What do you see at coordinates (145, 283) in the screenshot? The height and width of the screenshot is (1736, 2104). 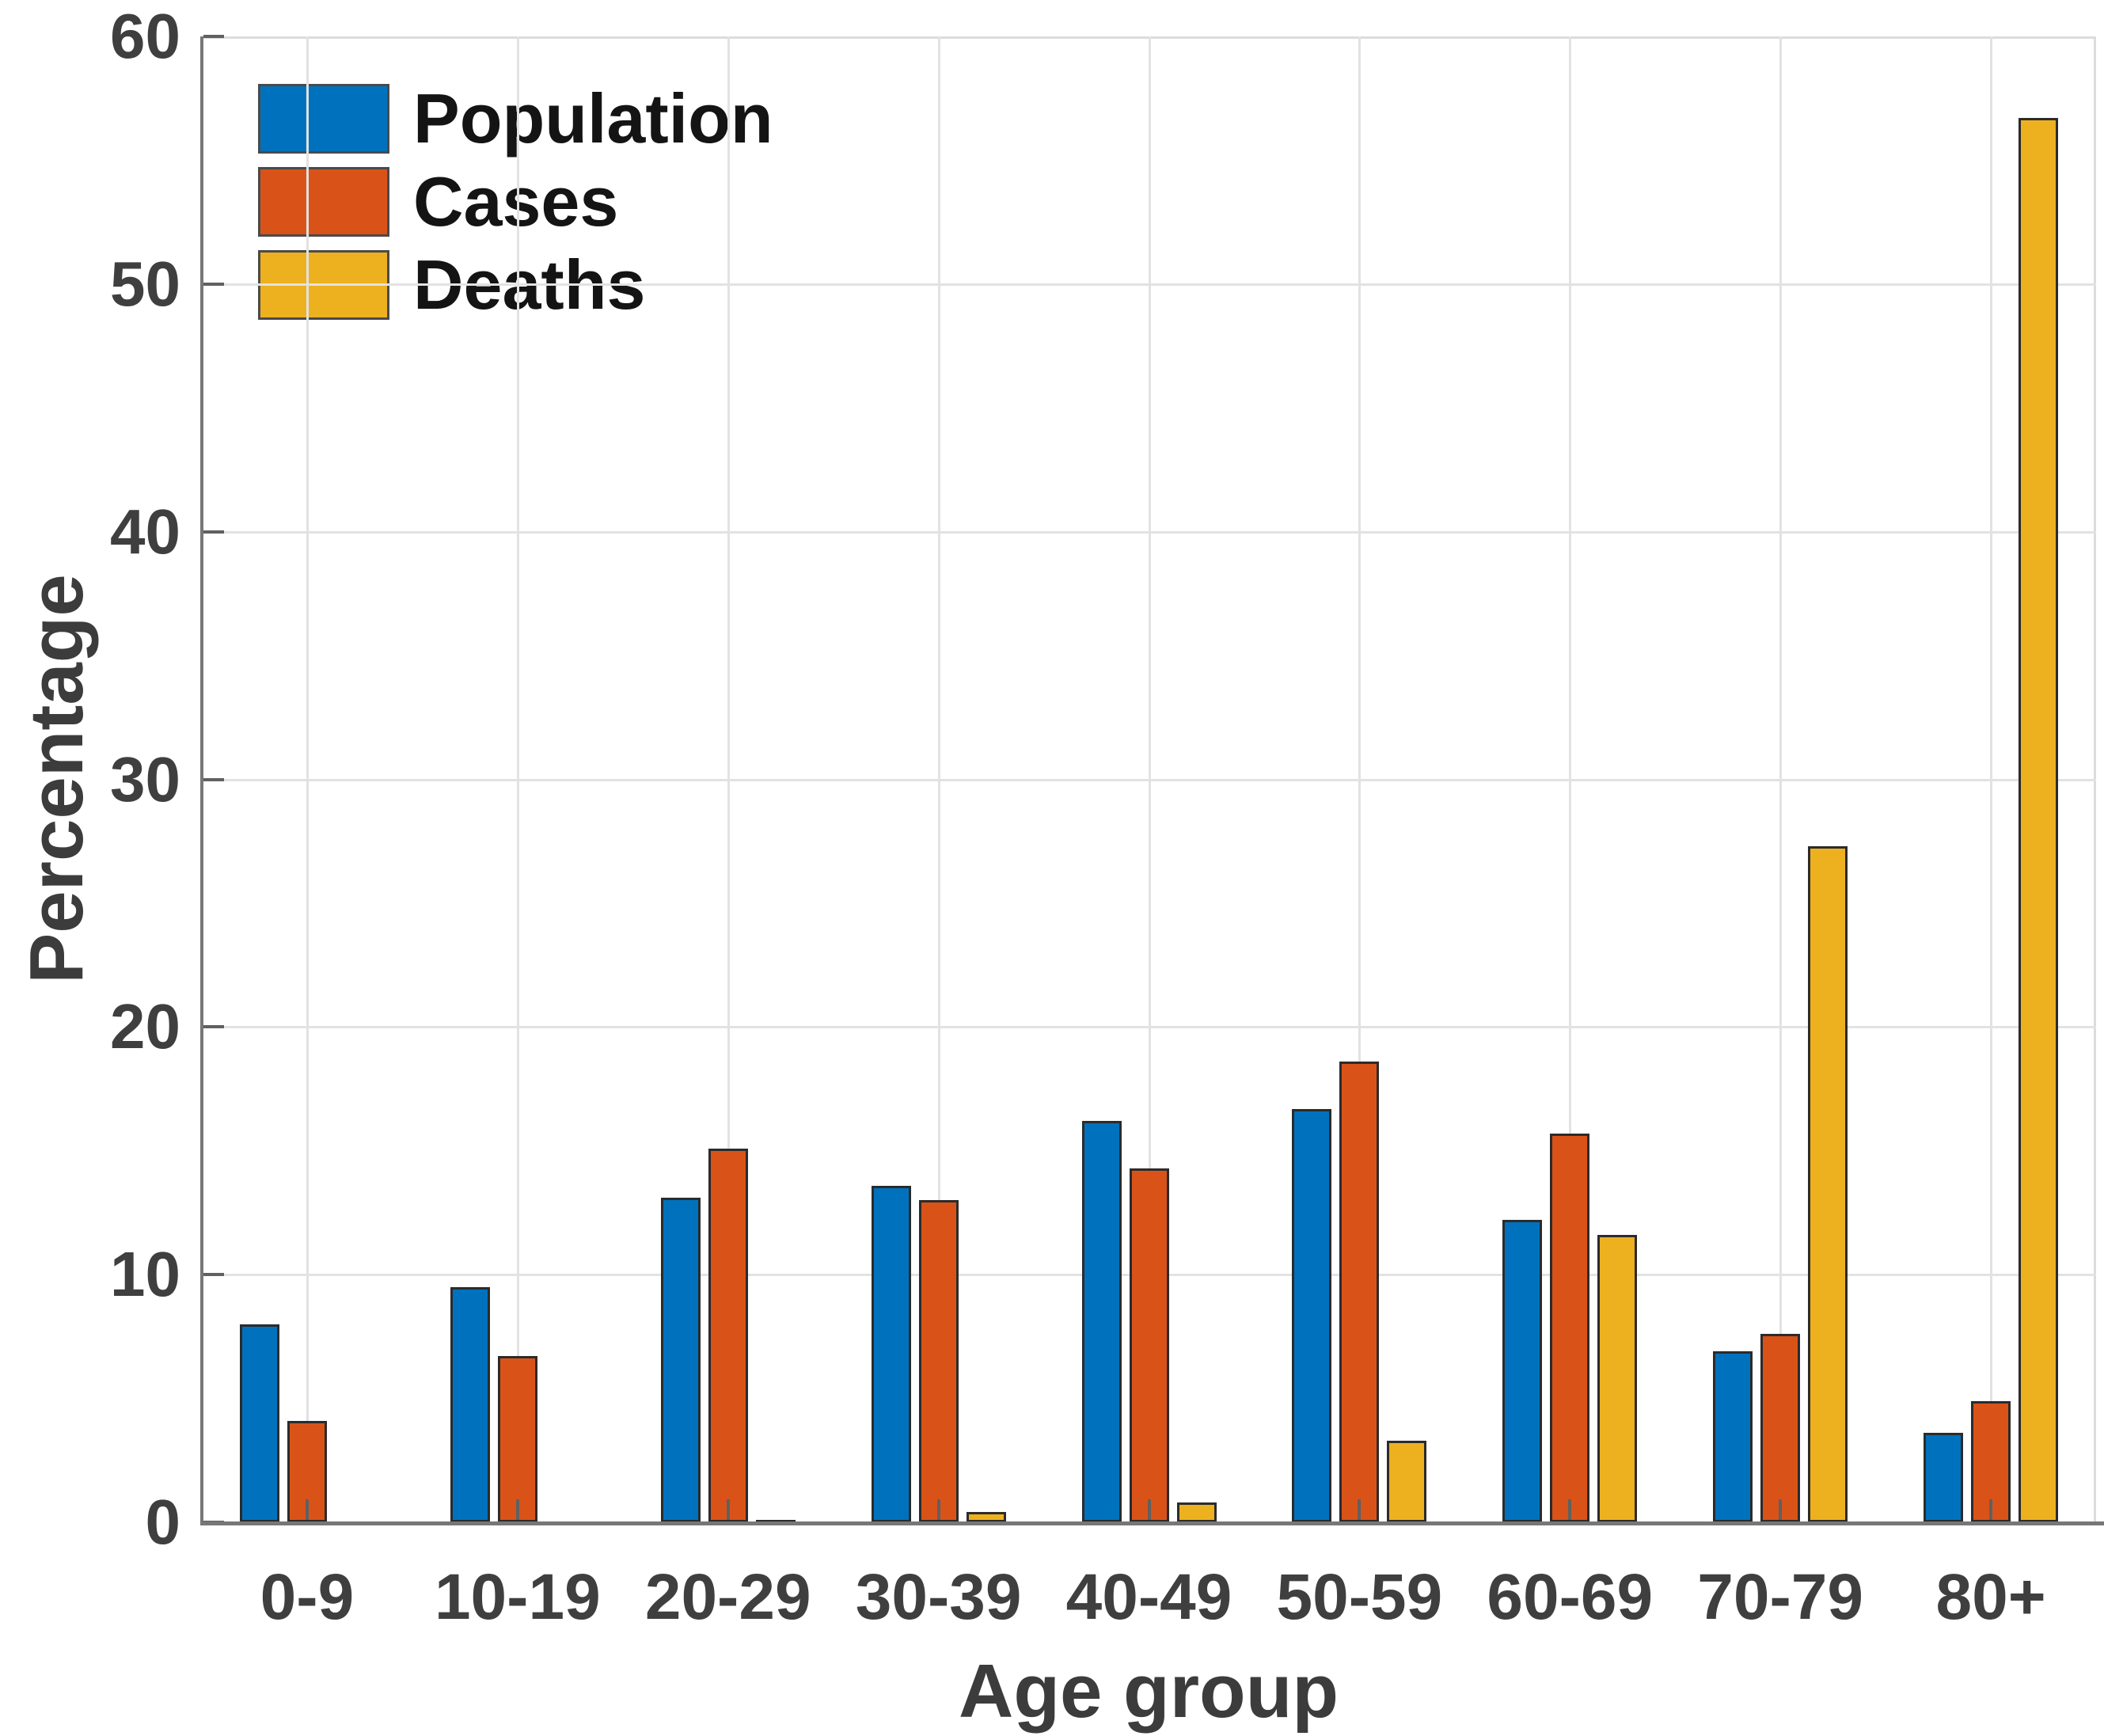 I see `y-tick-label-50: 50` at bounding box center [145, 283].